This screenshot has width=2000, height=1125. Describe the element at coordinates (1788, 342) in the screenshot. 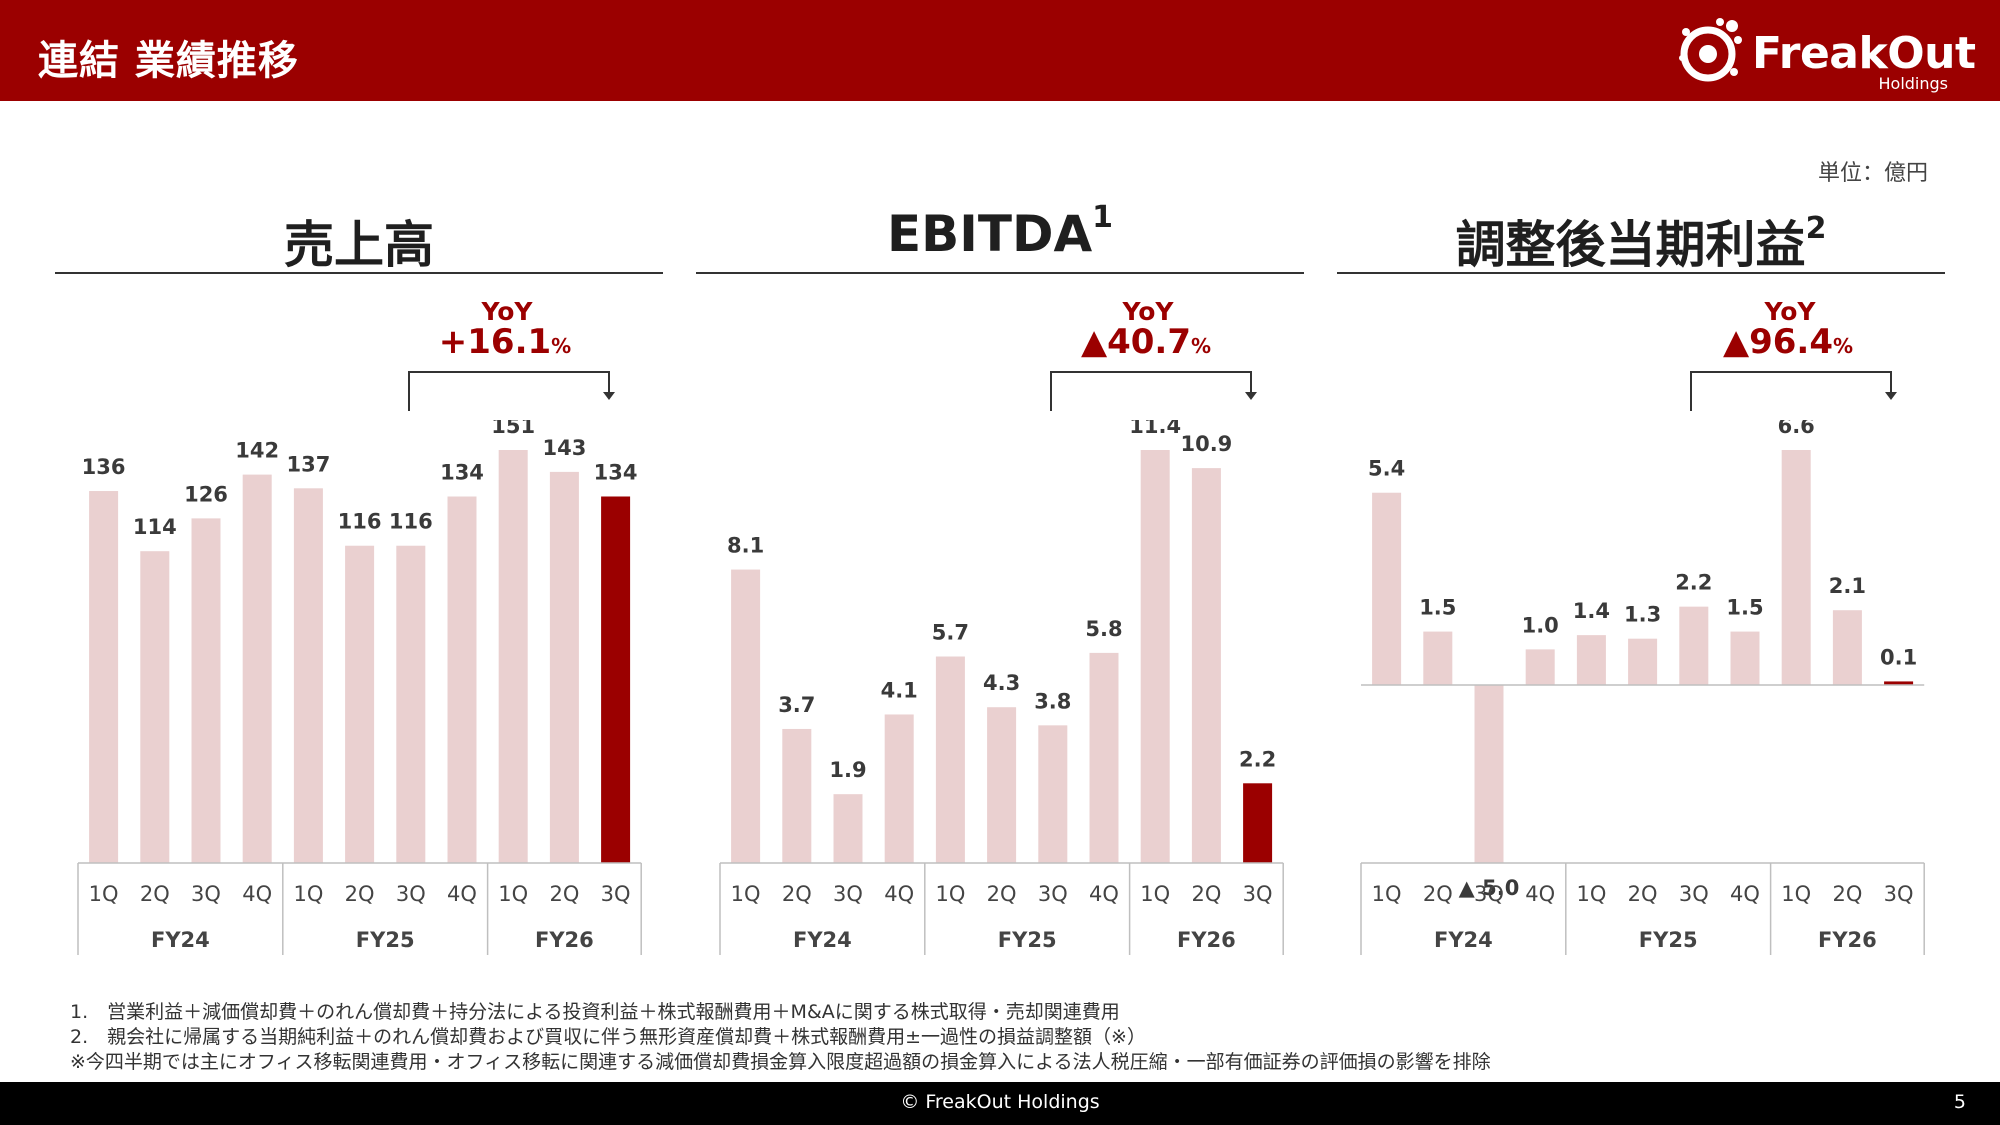

I see `yoy-value: ▲96.4%` at that location.